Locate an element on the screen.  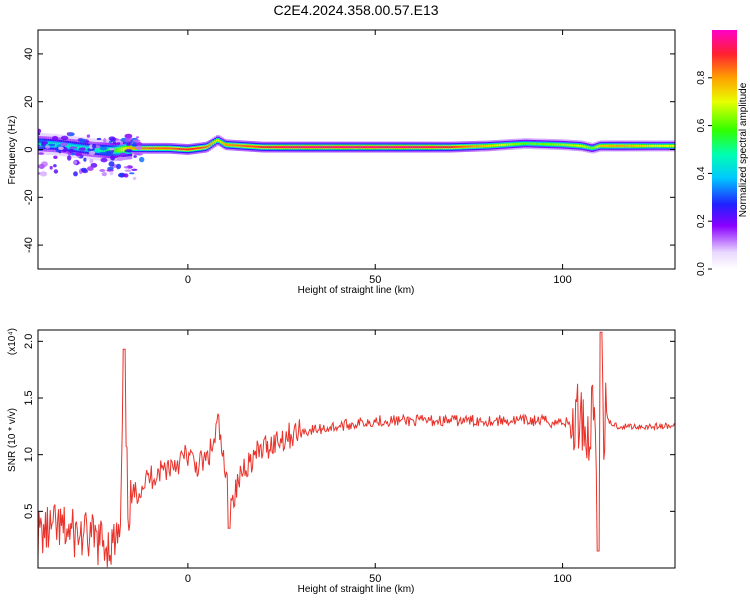
spectrogram-y-tick-label: 20 is located at coordinates (29, 102).